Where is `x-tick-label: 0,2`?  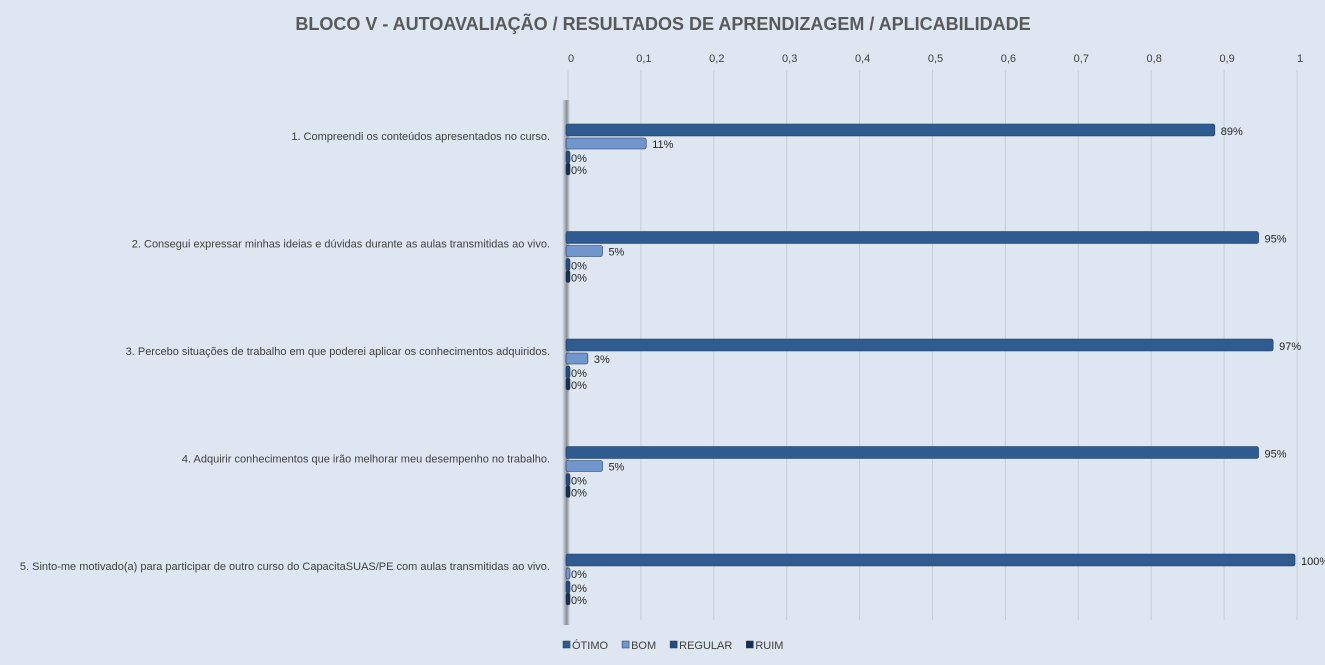 x-tick-label: 0,2 is located at coordinates (716, 59).